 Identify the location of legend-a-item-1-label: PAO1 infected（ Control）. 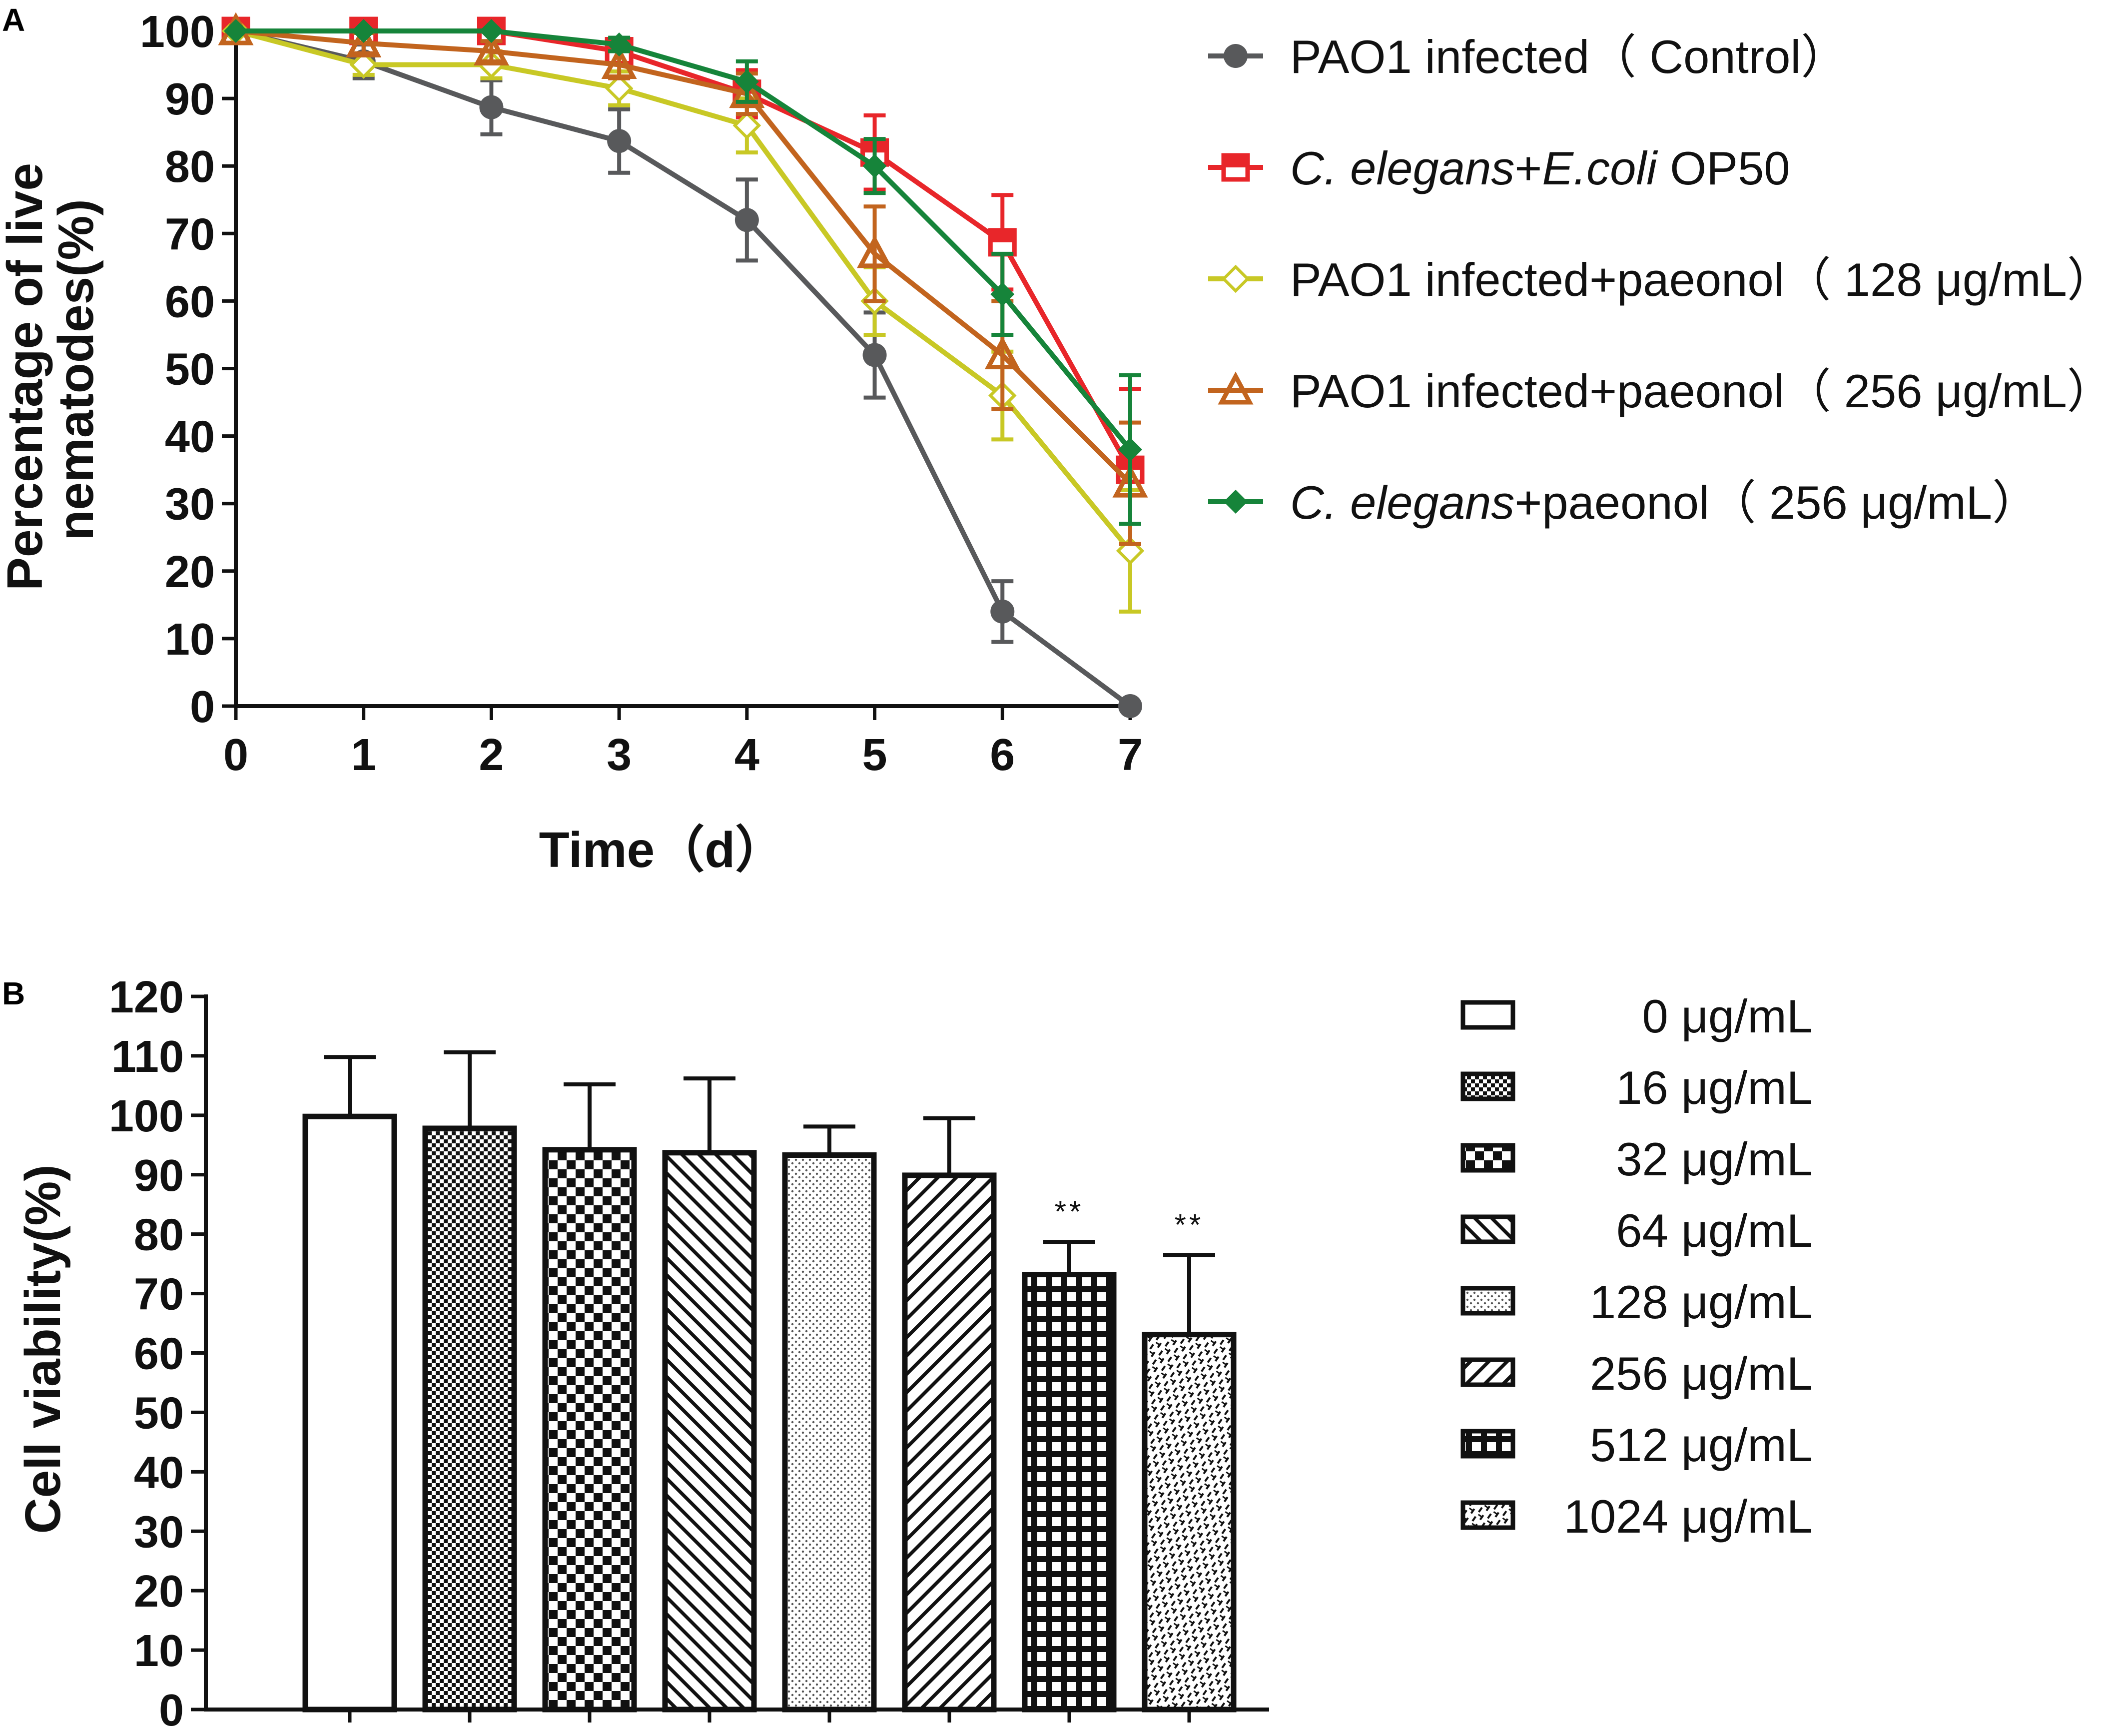
(1569, 56).